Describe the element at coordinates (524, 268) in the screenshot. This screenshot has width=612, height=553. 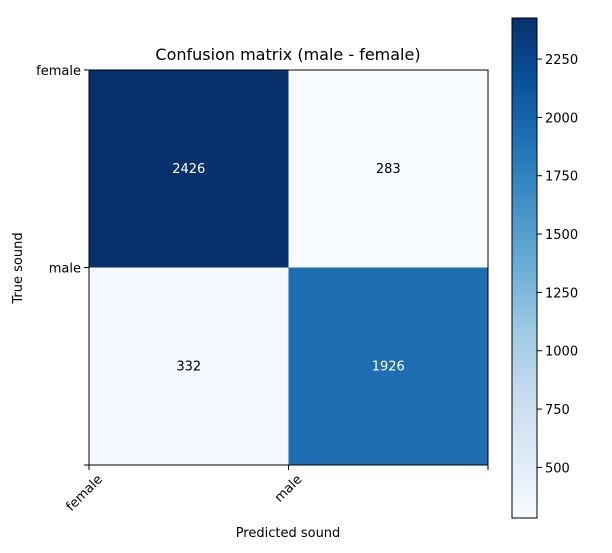
I see `colorbar` at that location.